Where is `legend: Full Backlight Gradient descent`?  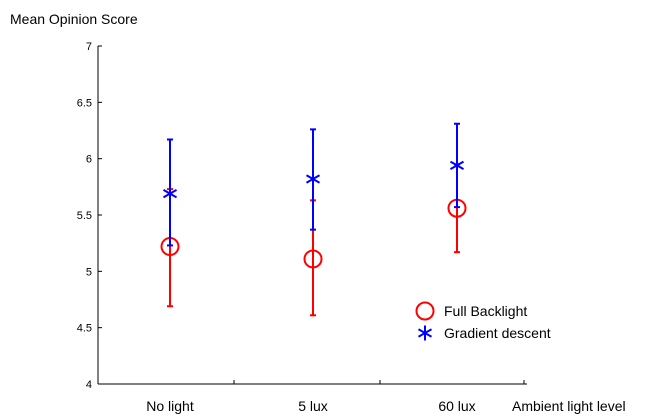
legend: Full Backlight Gradient descent is located at coordinates (483, 321).